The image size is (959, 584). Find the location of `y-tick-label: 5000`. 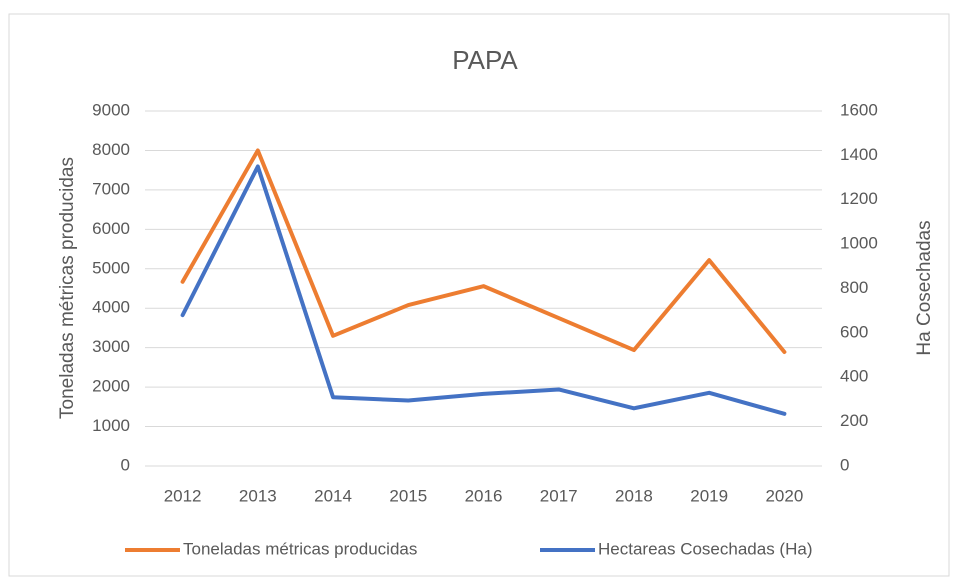

y-tick-label: 5000 is located at coordinates (111, 267).